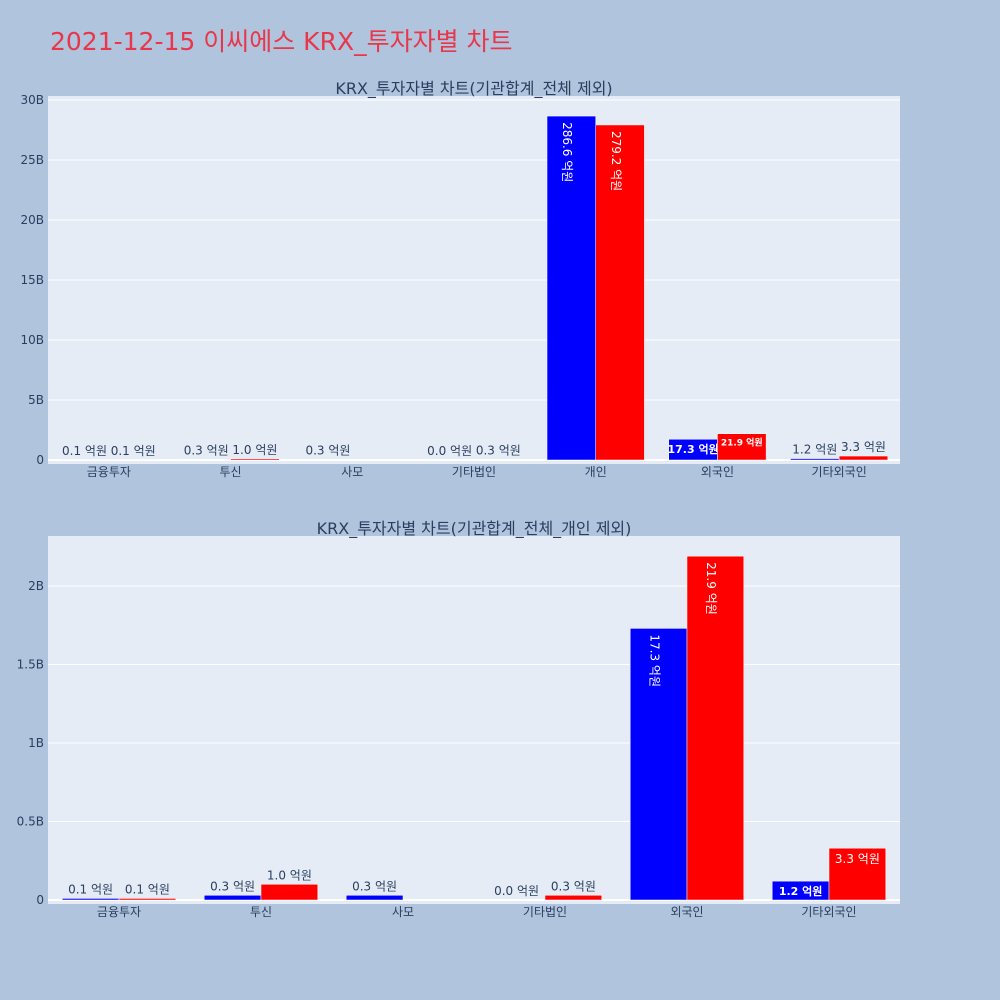  Describe the element at coordinates (32, 220) in the screenshot. I see `y-tick-label: 20B` at that location.